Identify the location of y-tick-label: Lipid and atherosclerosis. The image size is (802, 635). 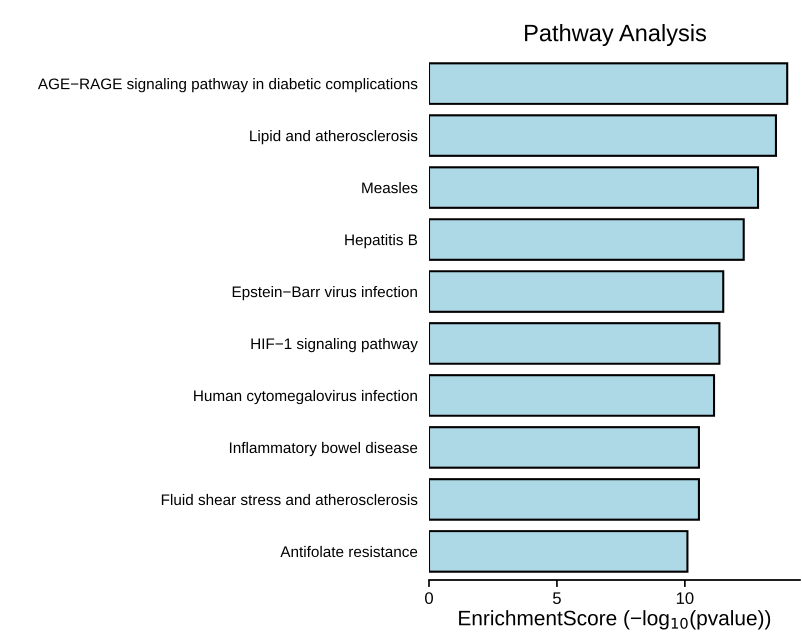
(334, 137).